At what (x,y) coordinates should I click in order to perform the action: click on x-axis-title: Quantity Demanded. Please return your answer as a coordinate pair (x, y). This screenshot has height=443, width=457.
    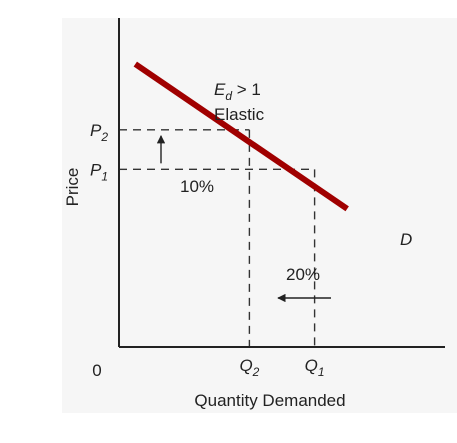
    Looking at the image, I should click on (269, 400).